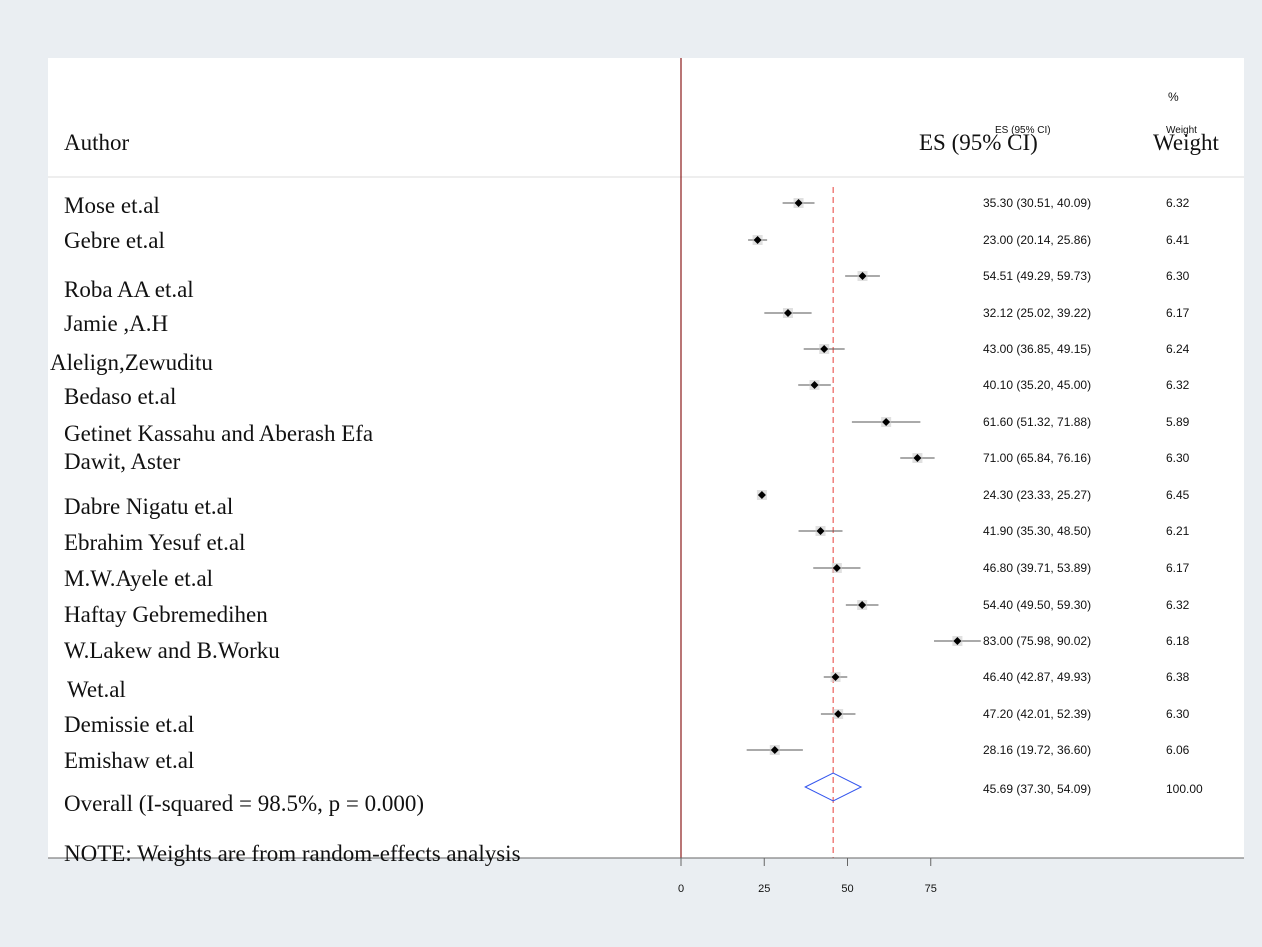  What do you see at coordinates (1037, 750) in the screenshot?
I see `study-es-ci: 28.16 (19.72, 36.60)` at bounding box center [1037, 750].